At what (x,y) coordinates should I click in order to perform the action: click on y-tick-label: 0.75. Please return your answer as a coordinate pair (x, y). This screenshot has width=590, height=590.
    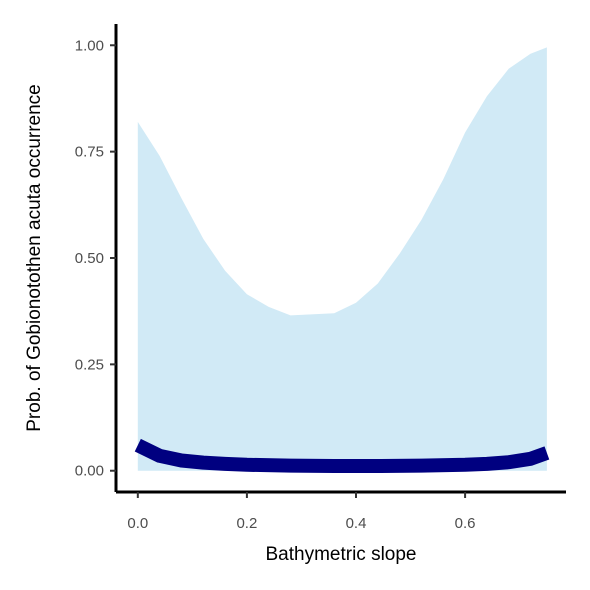
    Looking at the image, I should click on (89, 152).